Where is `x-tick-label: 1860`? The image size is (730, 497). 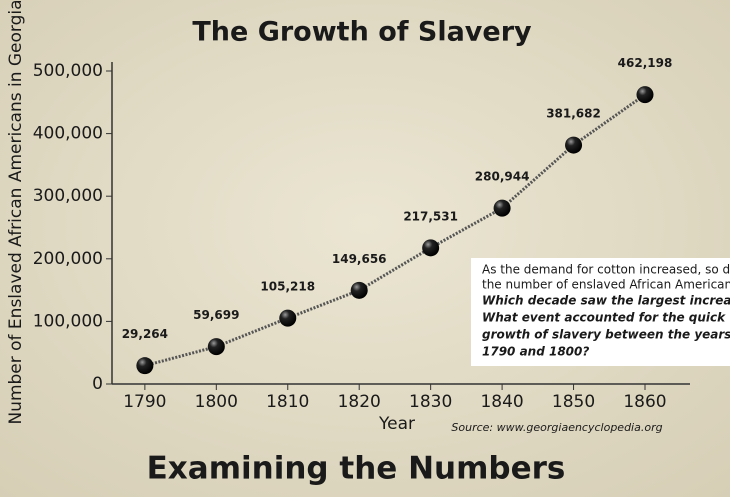 x-tick-label: 1860 is located at coordinates (644, 402).